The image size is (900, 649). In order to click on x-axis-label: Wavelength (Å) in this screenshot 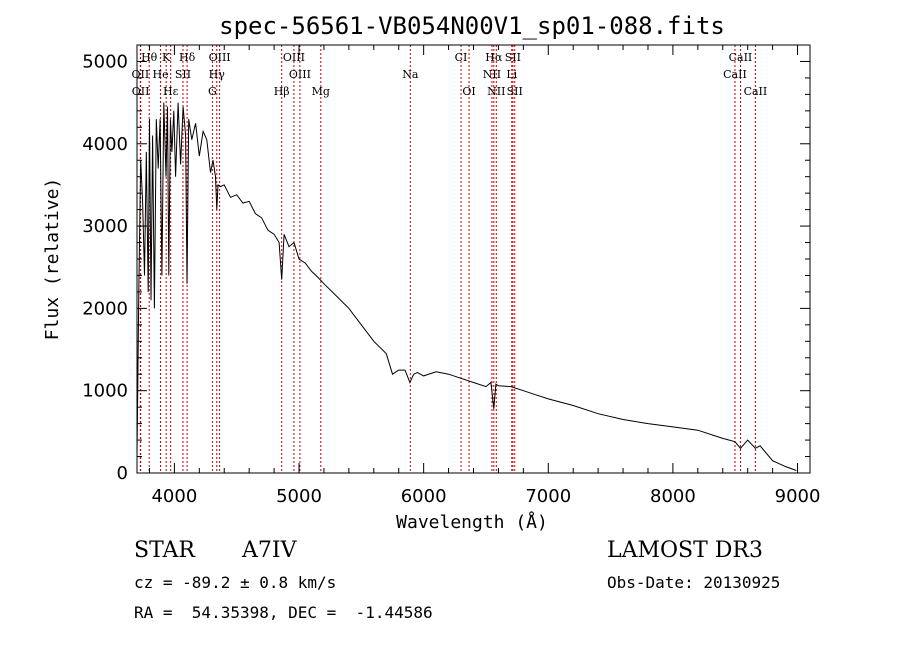, I will do `click(472, 522)`.